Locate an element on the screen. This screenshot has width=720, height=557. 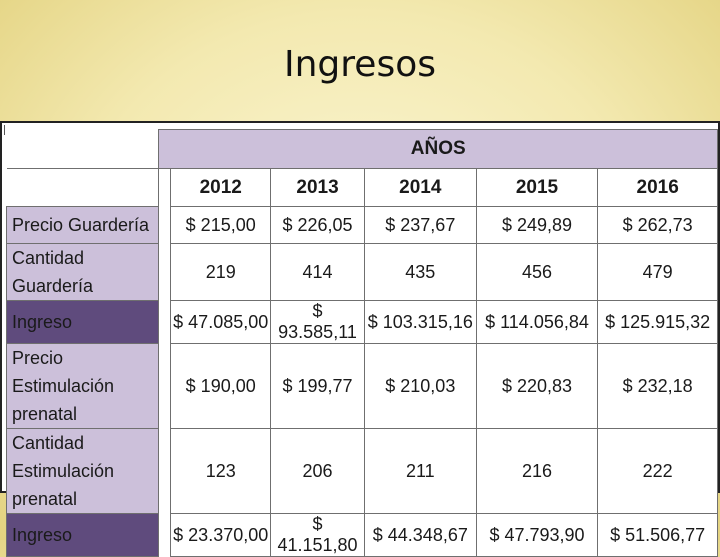
value-cell: $ 103.315,16 is located at coordinates (420, 322).